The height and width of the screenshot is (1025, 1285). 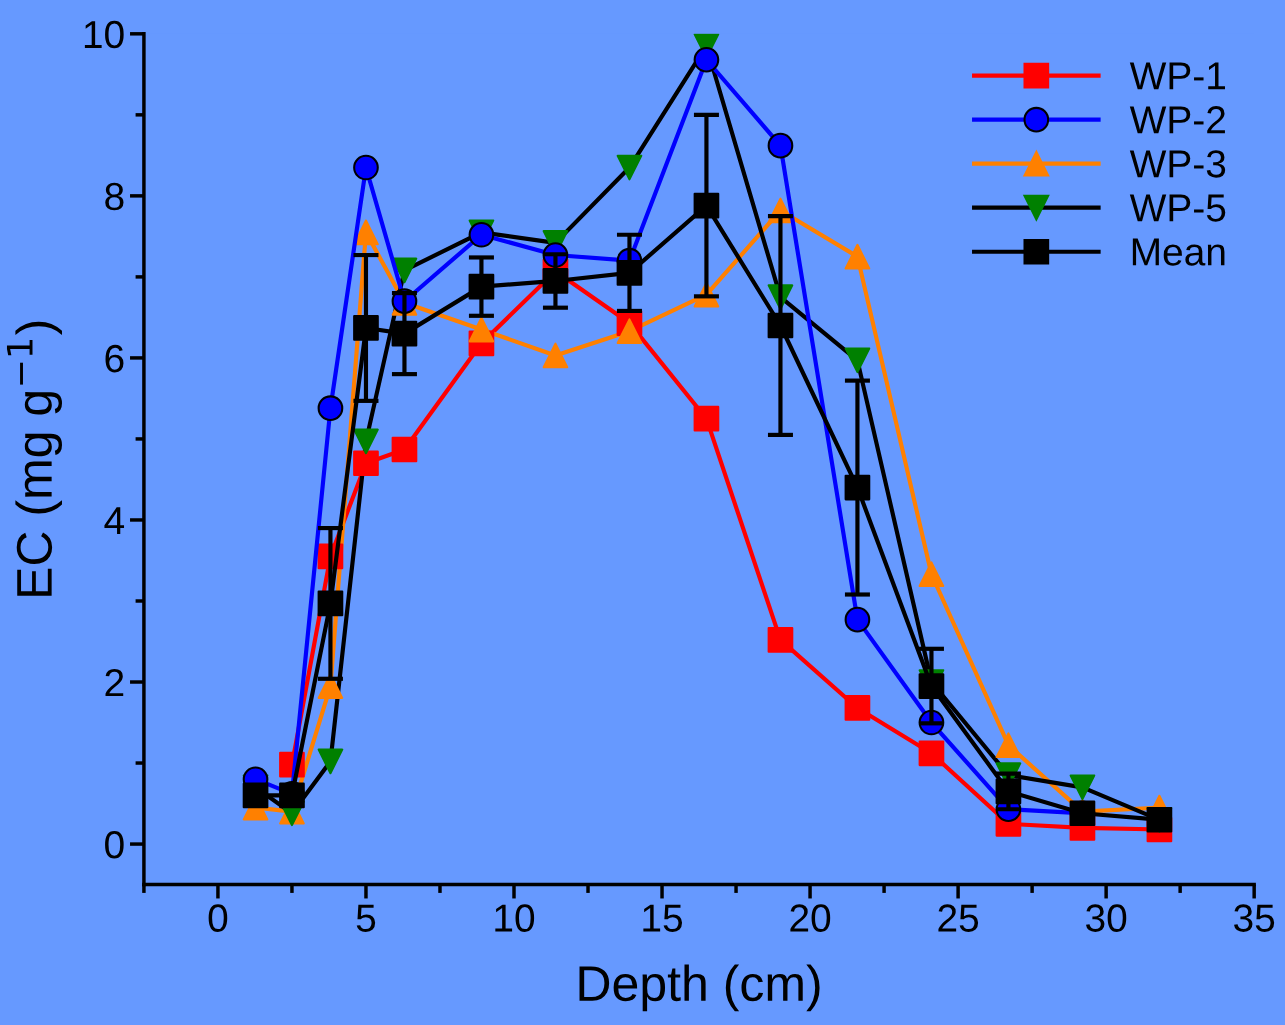 I want to click on legend-label: Mean, so click(x=1178, y=252).